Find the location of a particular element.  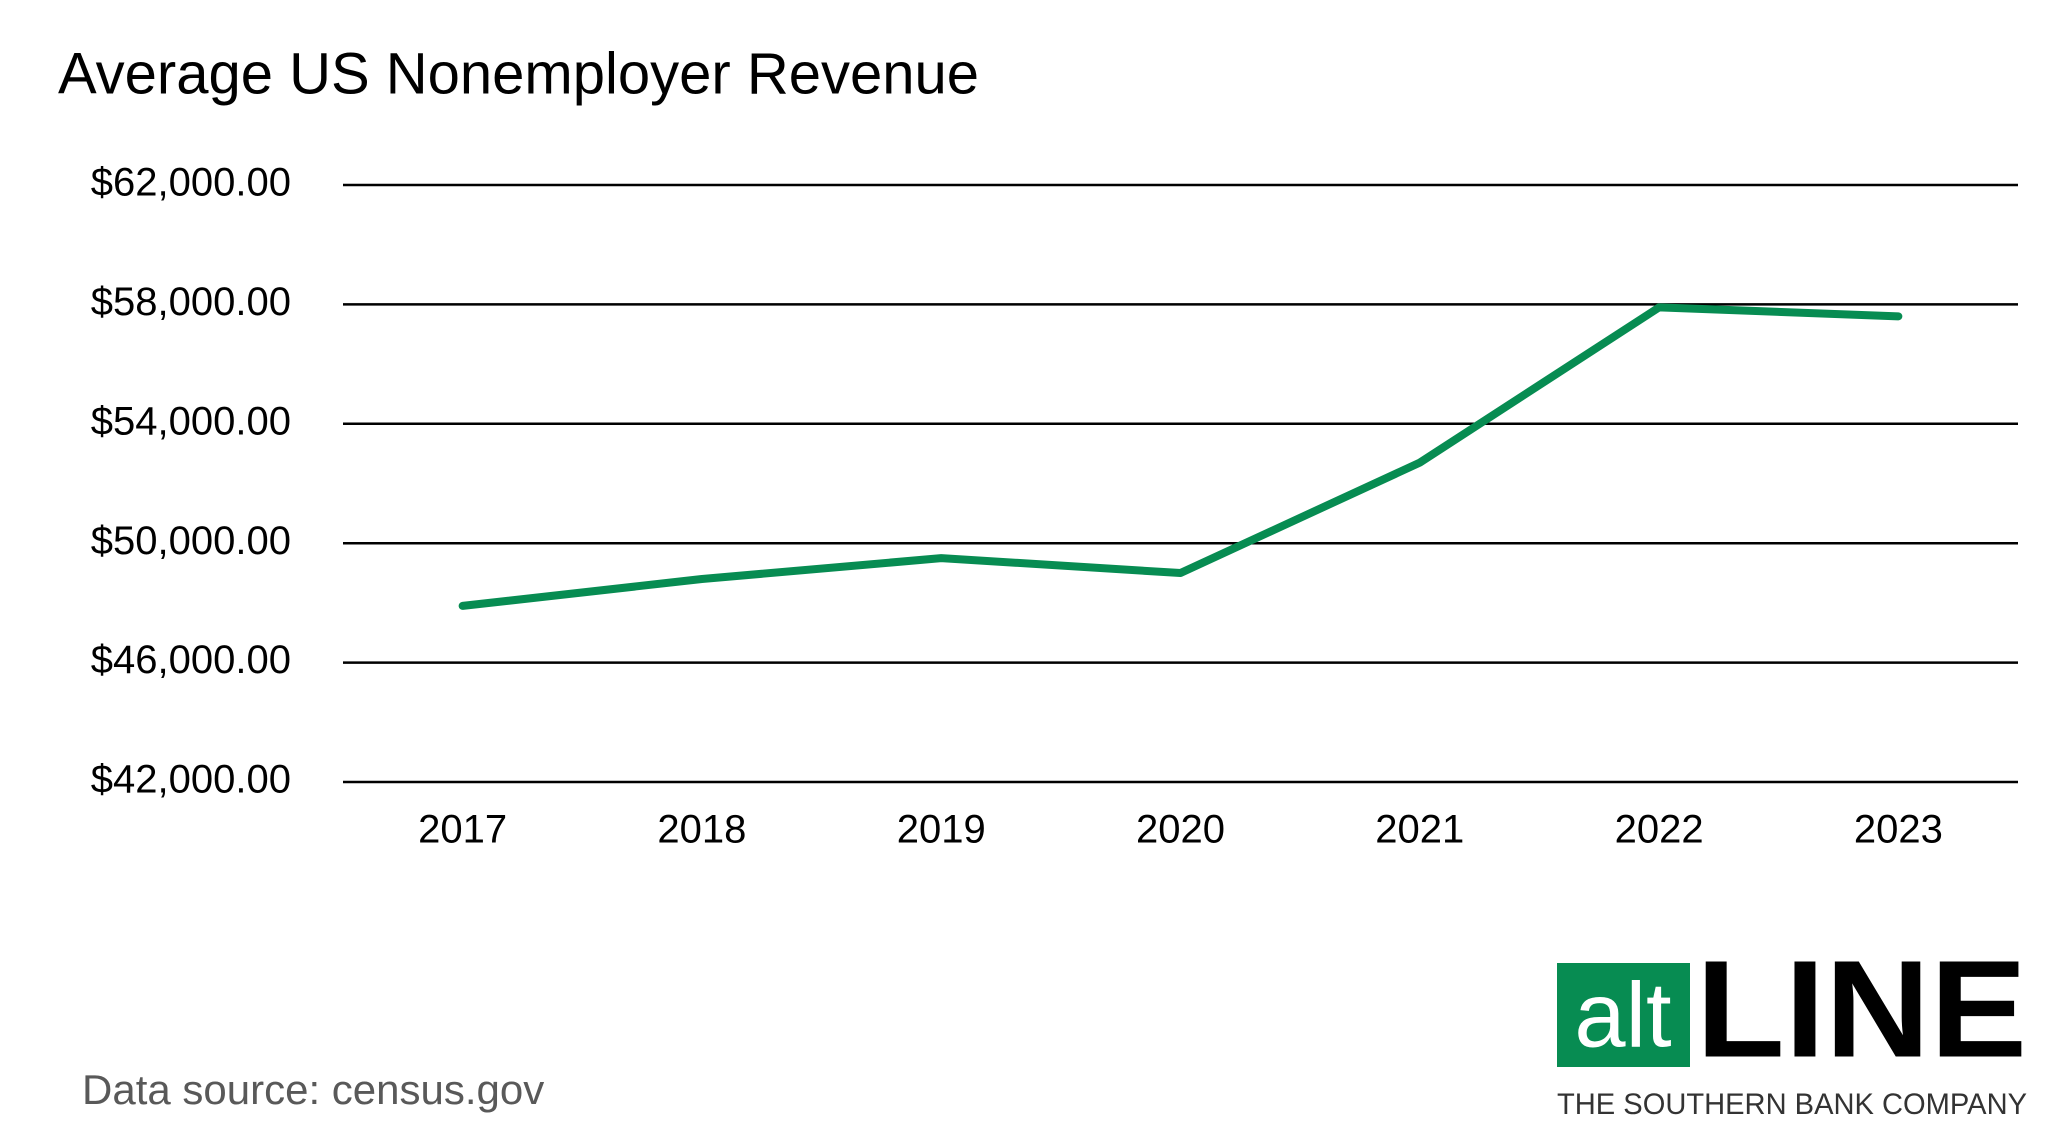

y-tick-label: $46,000.00 is located at coordinates (191, 660).